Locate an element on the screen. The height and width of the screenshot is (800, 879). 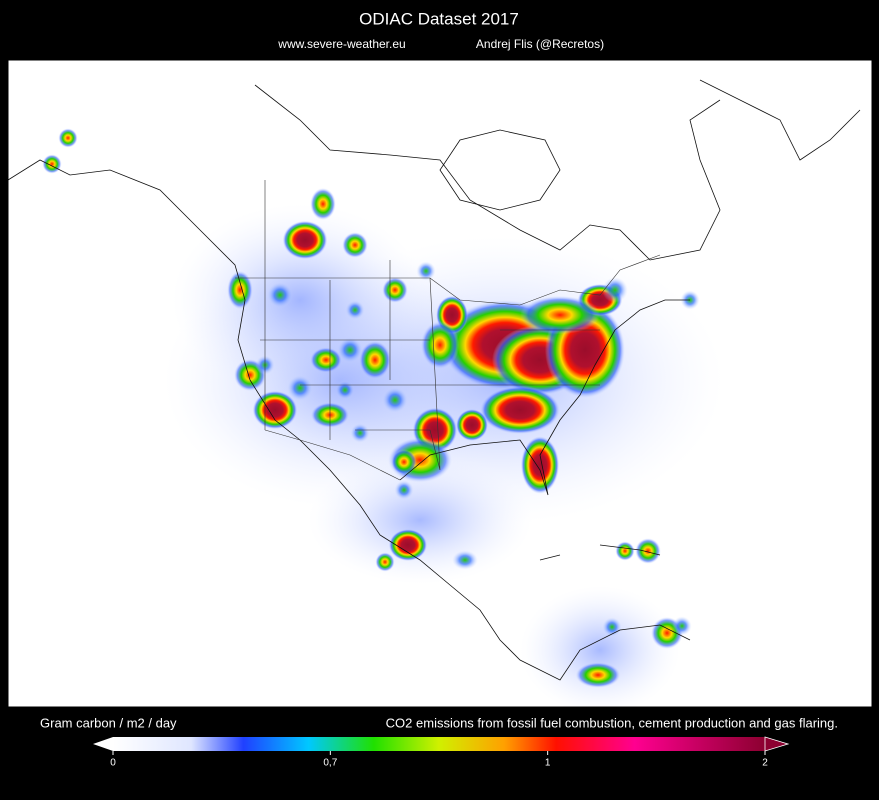
colorbar-tick-label: 0 is located at coordinates (113, 763).